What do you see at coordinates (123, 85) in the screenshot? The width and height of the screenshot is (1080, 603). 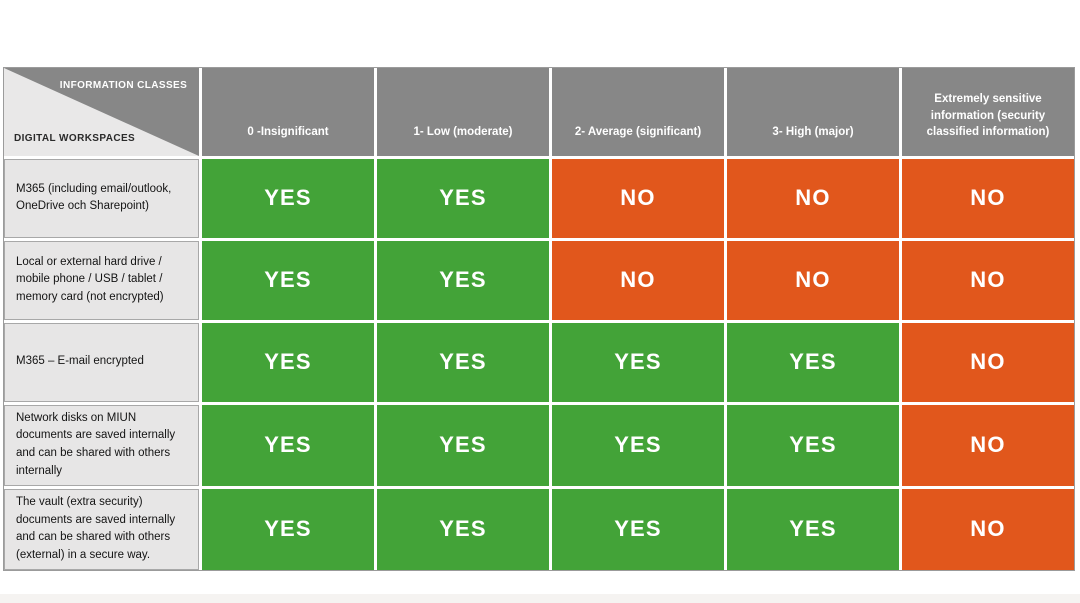 I see `corner-top-label: INFORMATION CLASSES` at bounding box center [123, 85].